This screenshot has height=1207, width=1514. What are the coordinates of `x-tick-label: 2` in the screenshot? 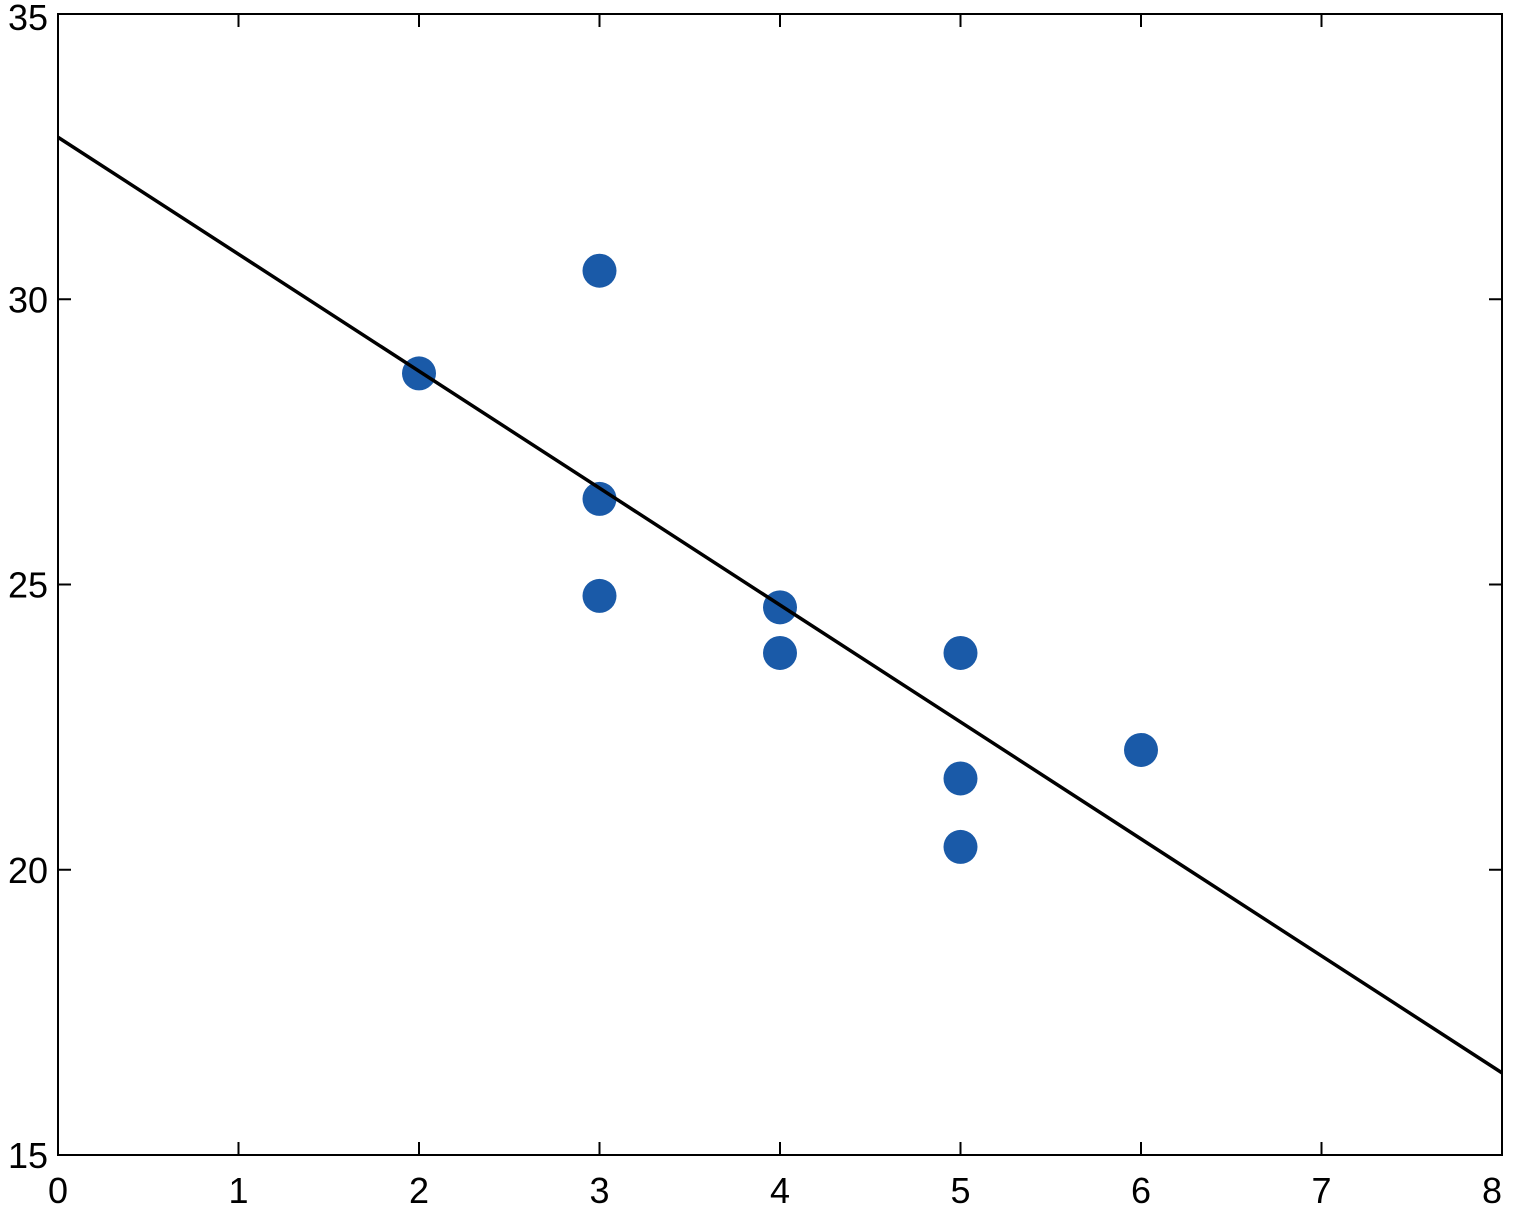 It's located at (419, 1188).